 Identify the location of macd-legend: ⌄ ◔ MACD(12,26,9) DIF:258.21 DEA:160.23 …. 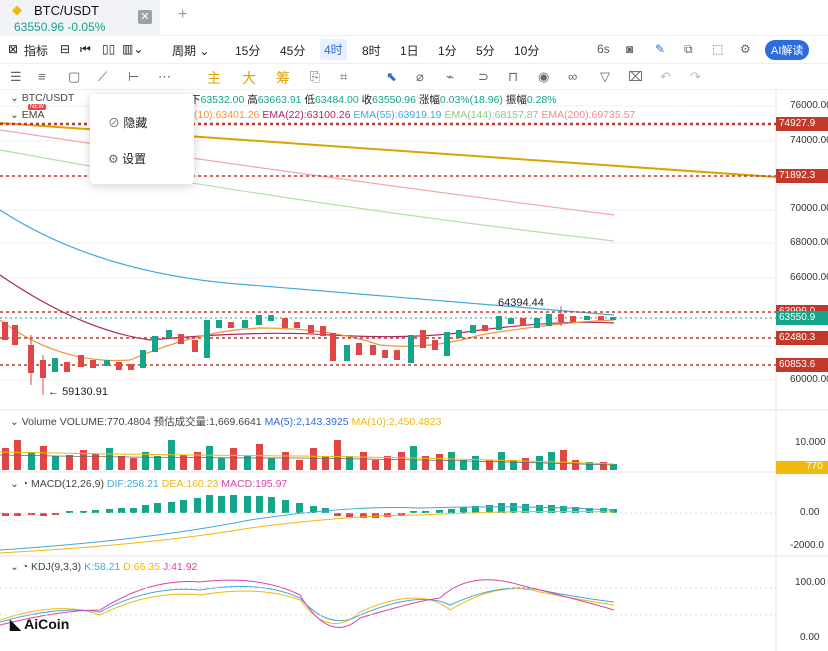
(149, 484).